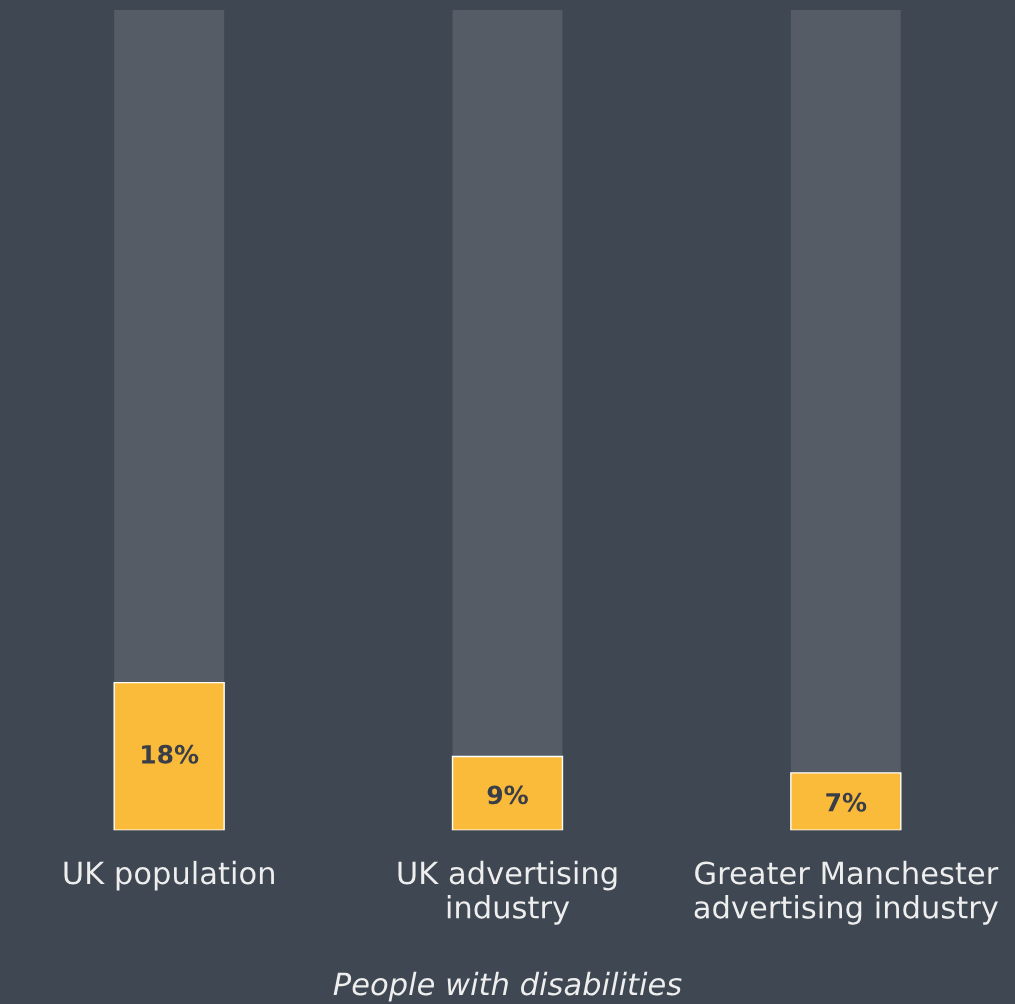 The width and height of the screenshot is (1015, 1004). What do you see at coordinates (507, 892) in the screenshot?
I see `x-tick-label: UK advertising industry` at bounding box center [507, 892].